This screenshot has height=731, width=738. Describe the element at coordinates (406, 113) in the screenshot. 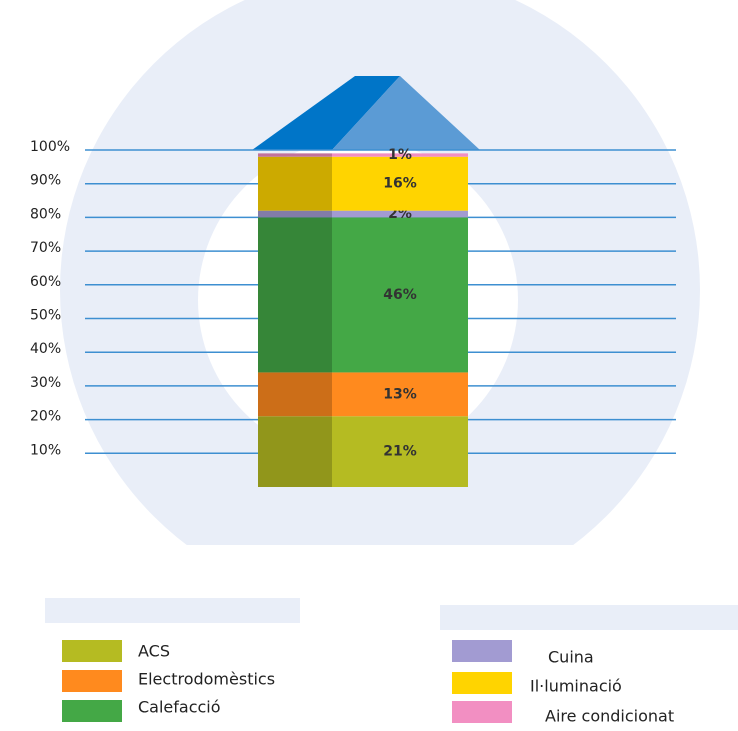

I see `roof-right` at that location.